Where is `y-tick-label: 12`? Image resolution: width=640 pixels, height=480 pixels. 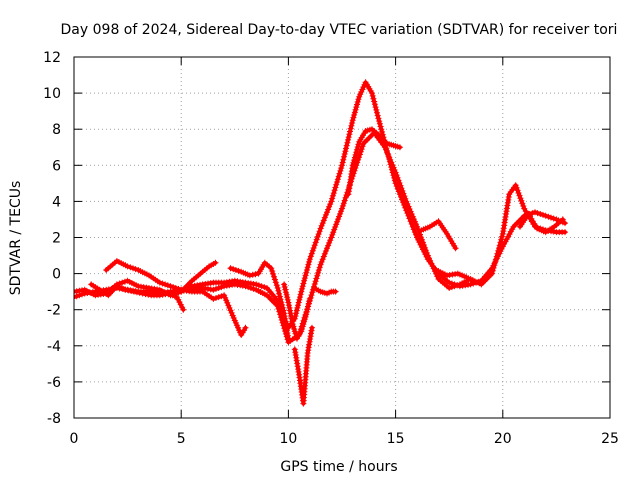
y-tick-label: 12 is located at coordinates (52, 58).